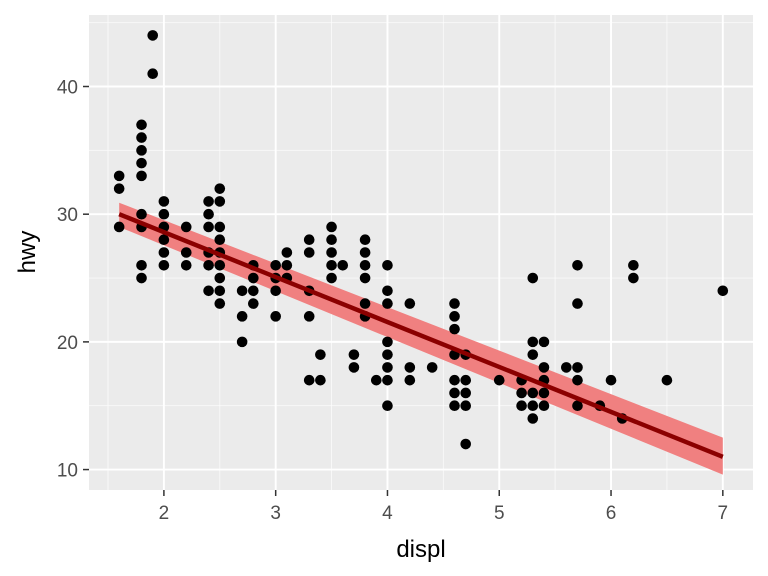  I want to click on x-axis-title: displ, so click(420, 549).